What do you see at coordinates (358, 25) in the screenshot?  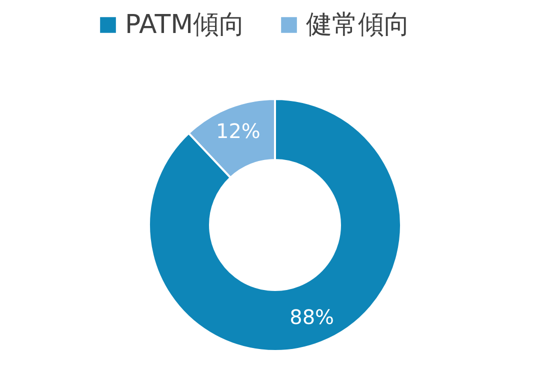 I see `legend-label: 健常傾向` at bounding box center [358, 25].